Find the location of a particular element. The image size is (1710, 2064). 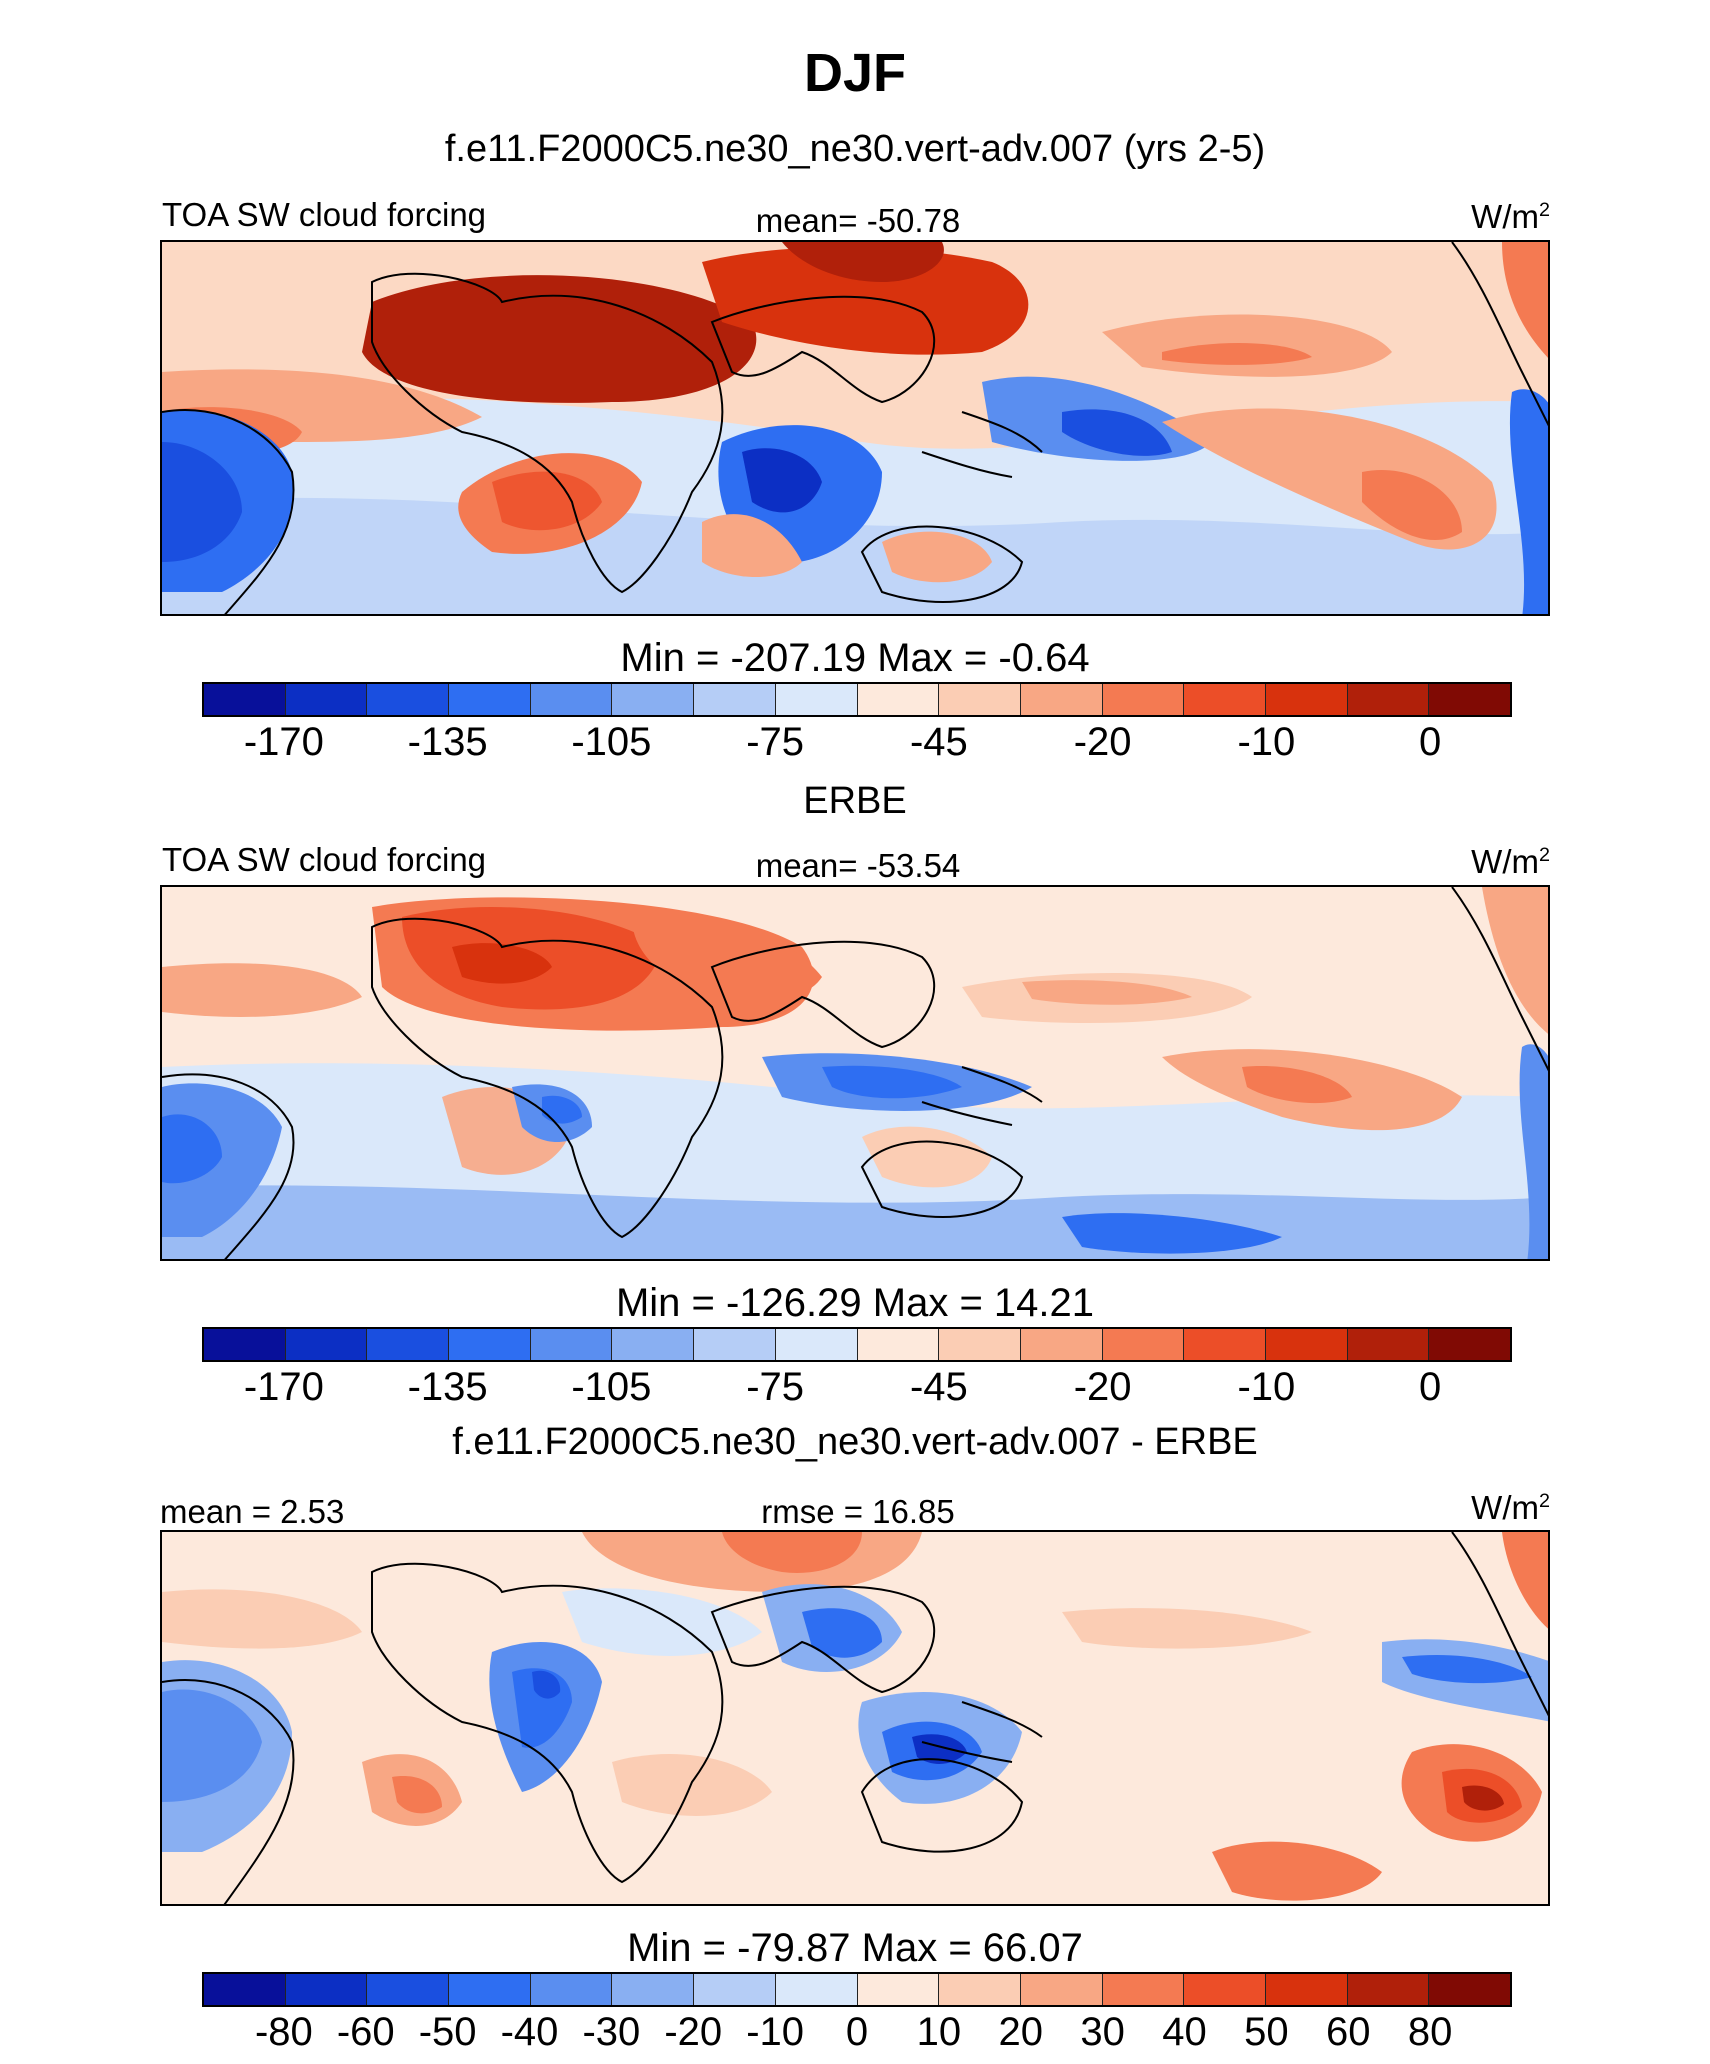

panel3-colorbar is located at coordinates (857, 1989).